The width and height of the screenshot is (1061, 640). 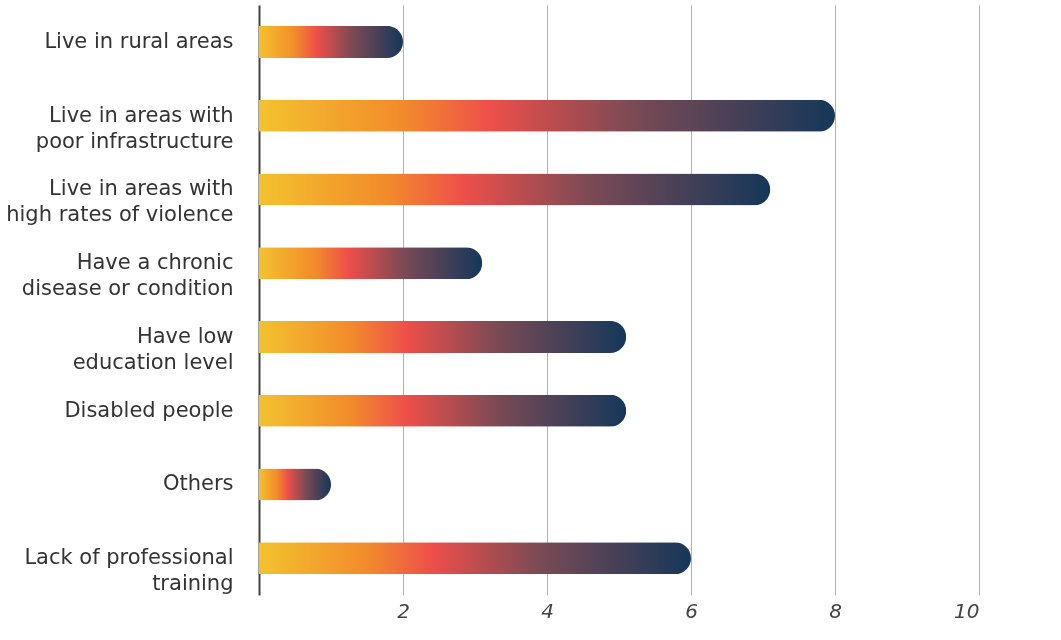 What do you see at coordinates (153, 348) in the screenshot?
I see `y-tick-label: Have low education level` at bounding box center [153, 348].